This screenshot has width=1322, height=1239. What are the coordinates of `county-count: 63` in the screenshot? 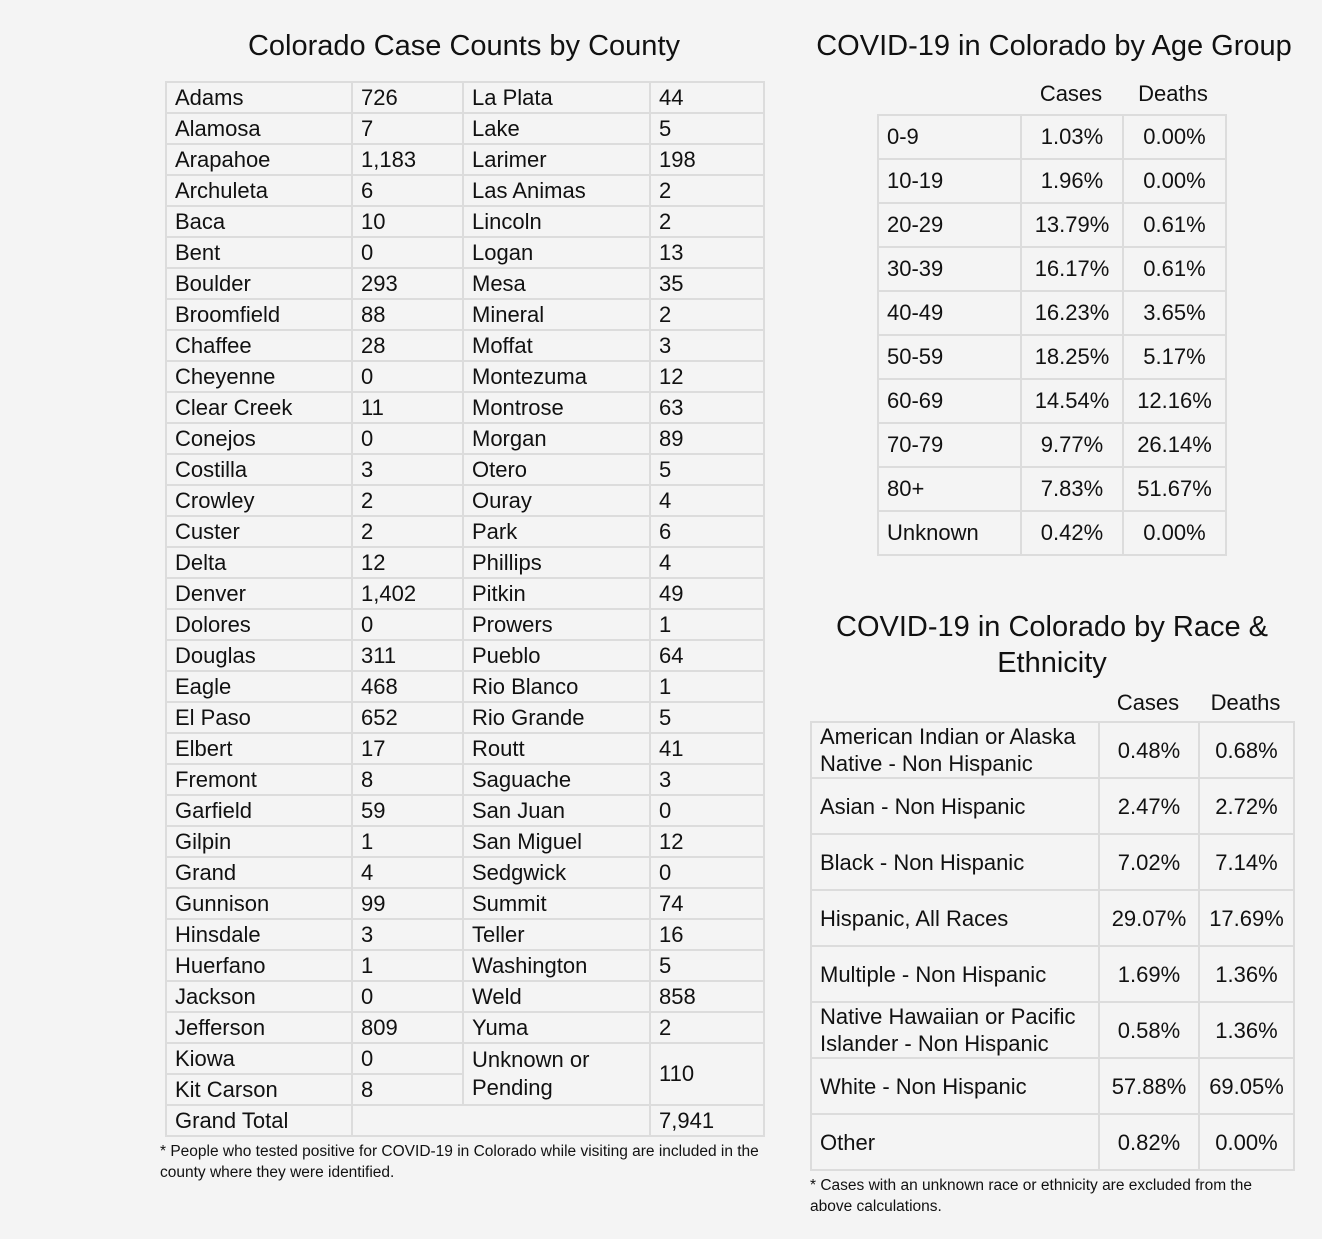 It's located at (707, 407).